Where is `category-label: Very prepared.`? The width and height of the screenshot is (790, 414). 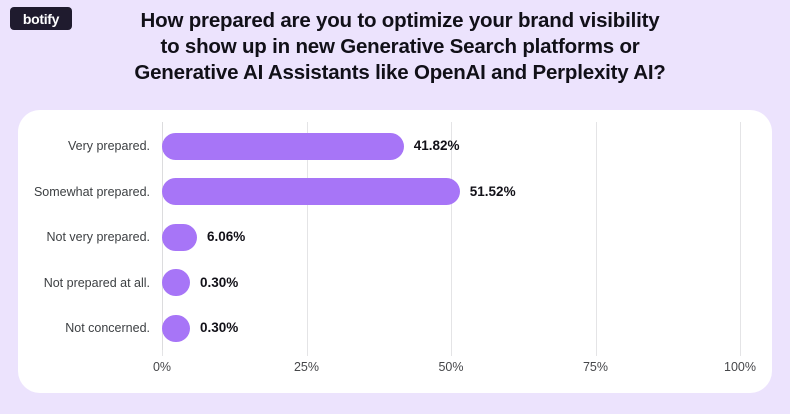
category-label: Very prepared. is located at coordinates (109, 146).